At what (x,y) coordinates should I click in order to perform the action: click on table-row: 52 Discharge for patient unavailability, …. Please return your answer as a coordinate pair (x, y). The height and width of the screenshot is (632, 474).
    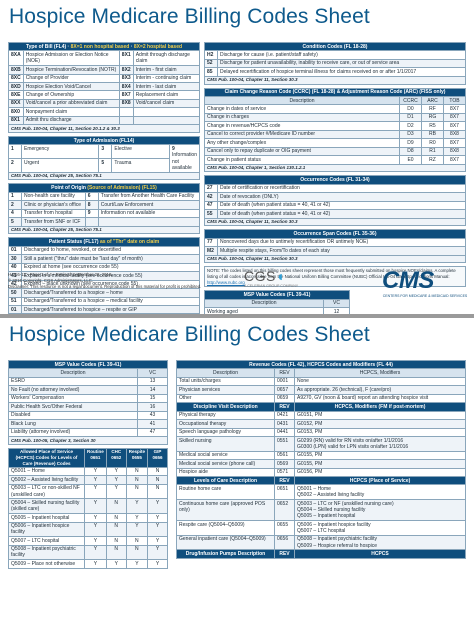
    Looking at the image, I should click on (335, 63).